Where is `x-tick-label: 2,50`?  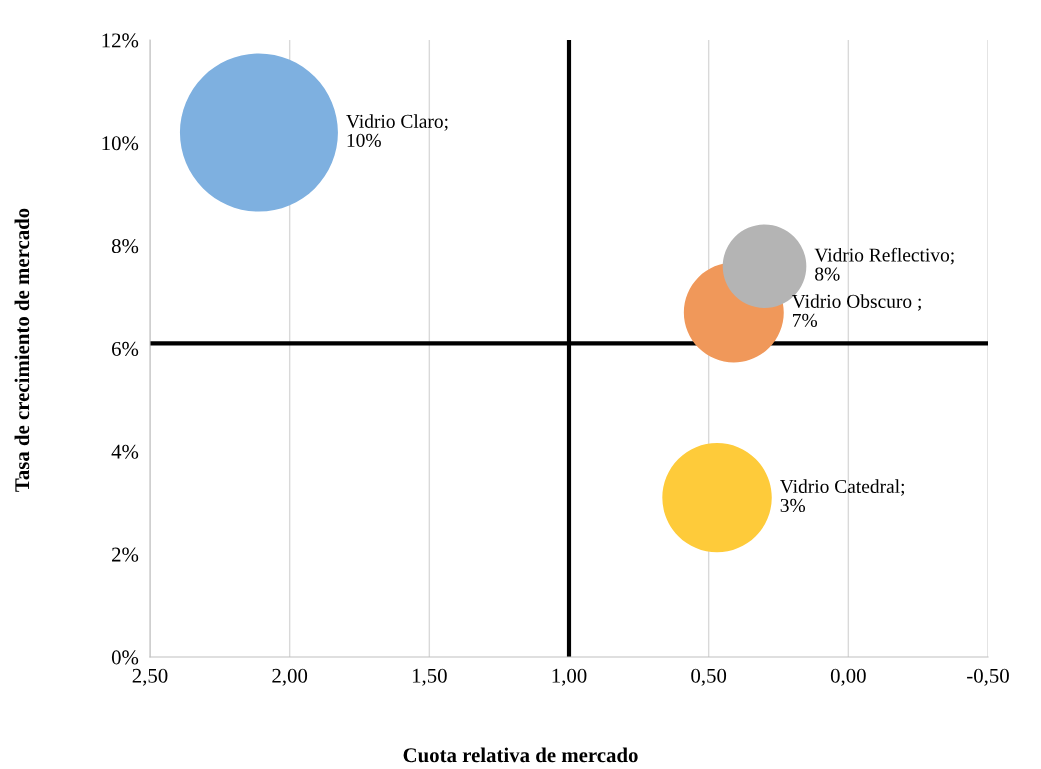 x-tick-label: 2,50 is located at coordinates (150, 677).